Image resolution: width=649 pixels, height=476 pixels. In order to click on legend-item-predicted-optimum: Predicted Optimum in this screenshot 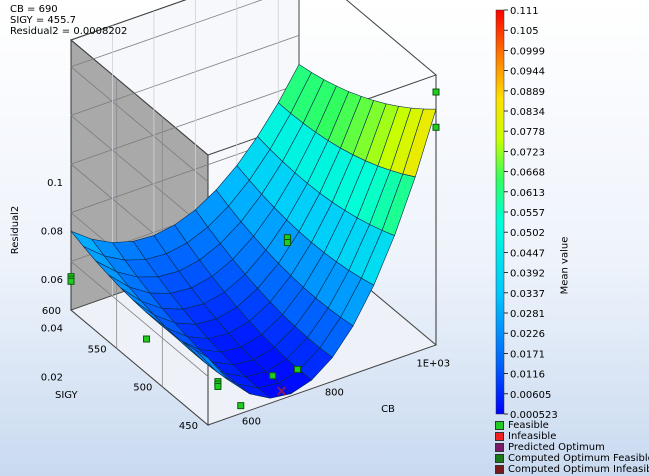, I will do `click(572, 447)`.